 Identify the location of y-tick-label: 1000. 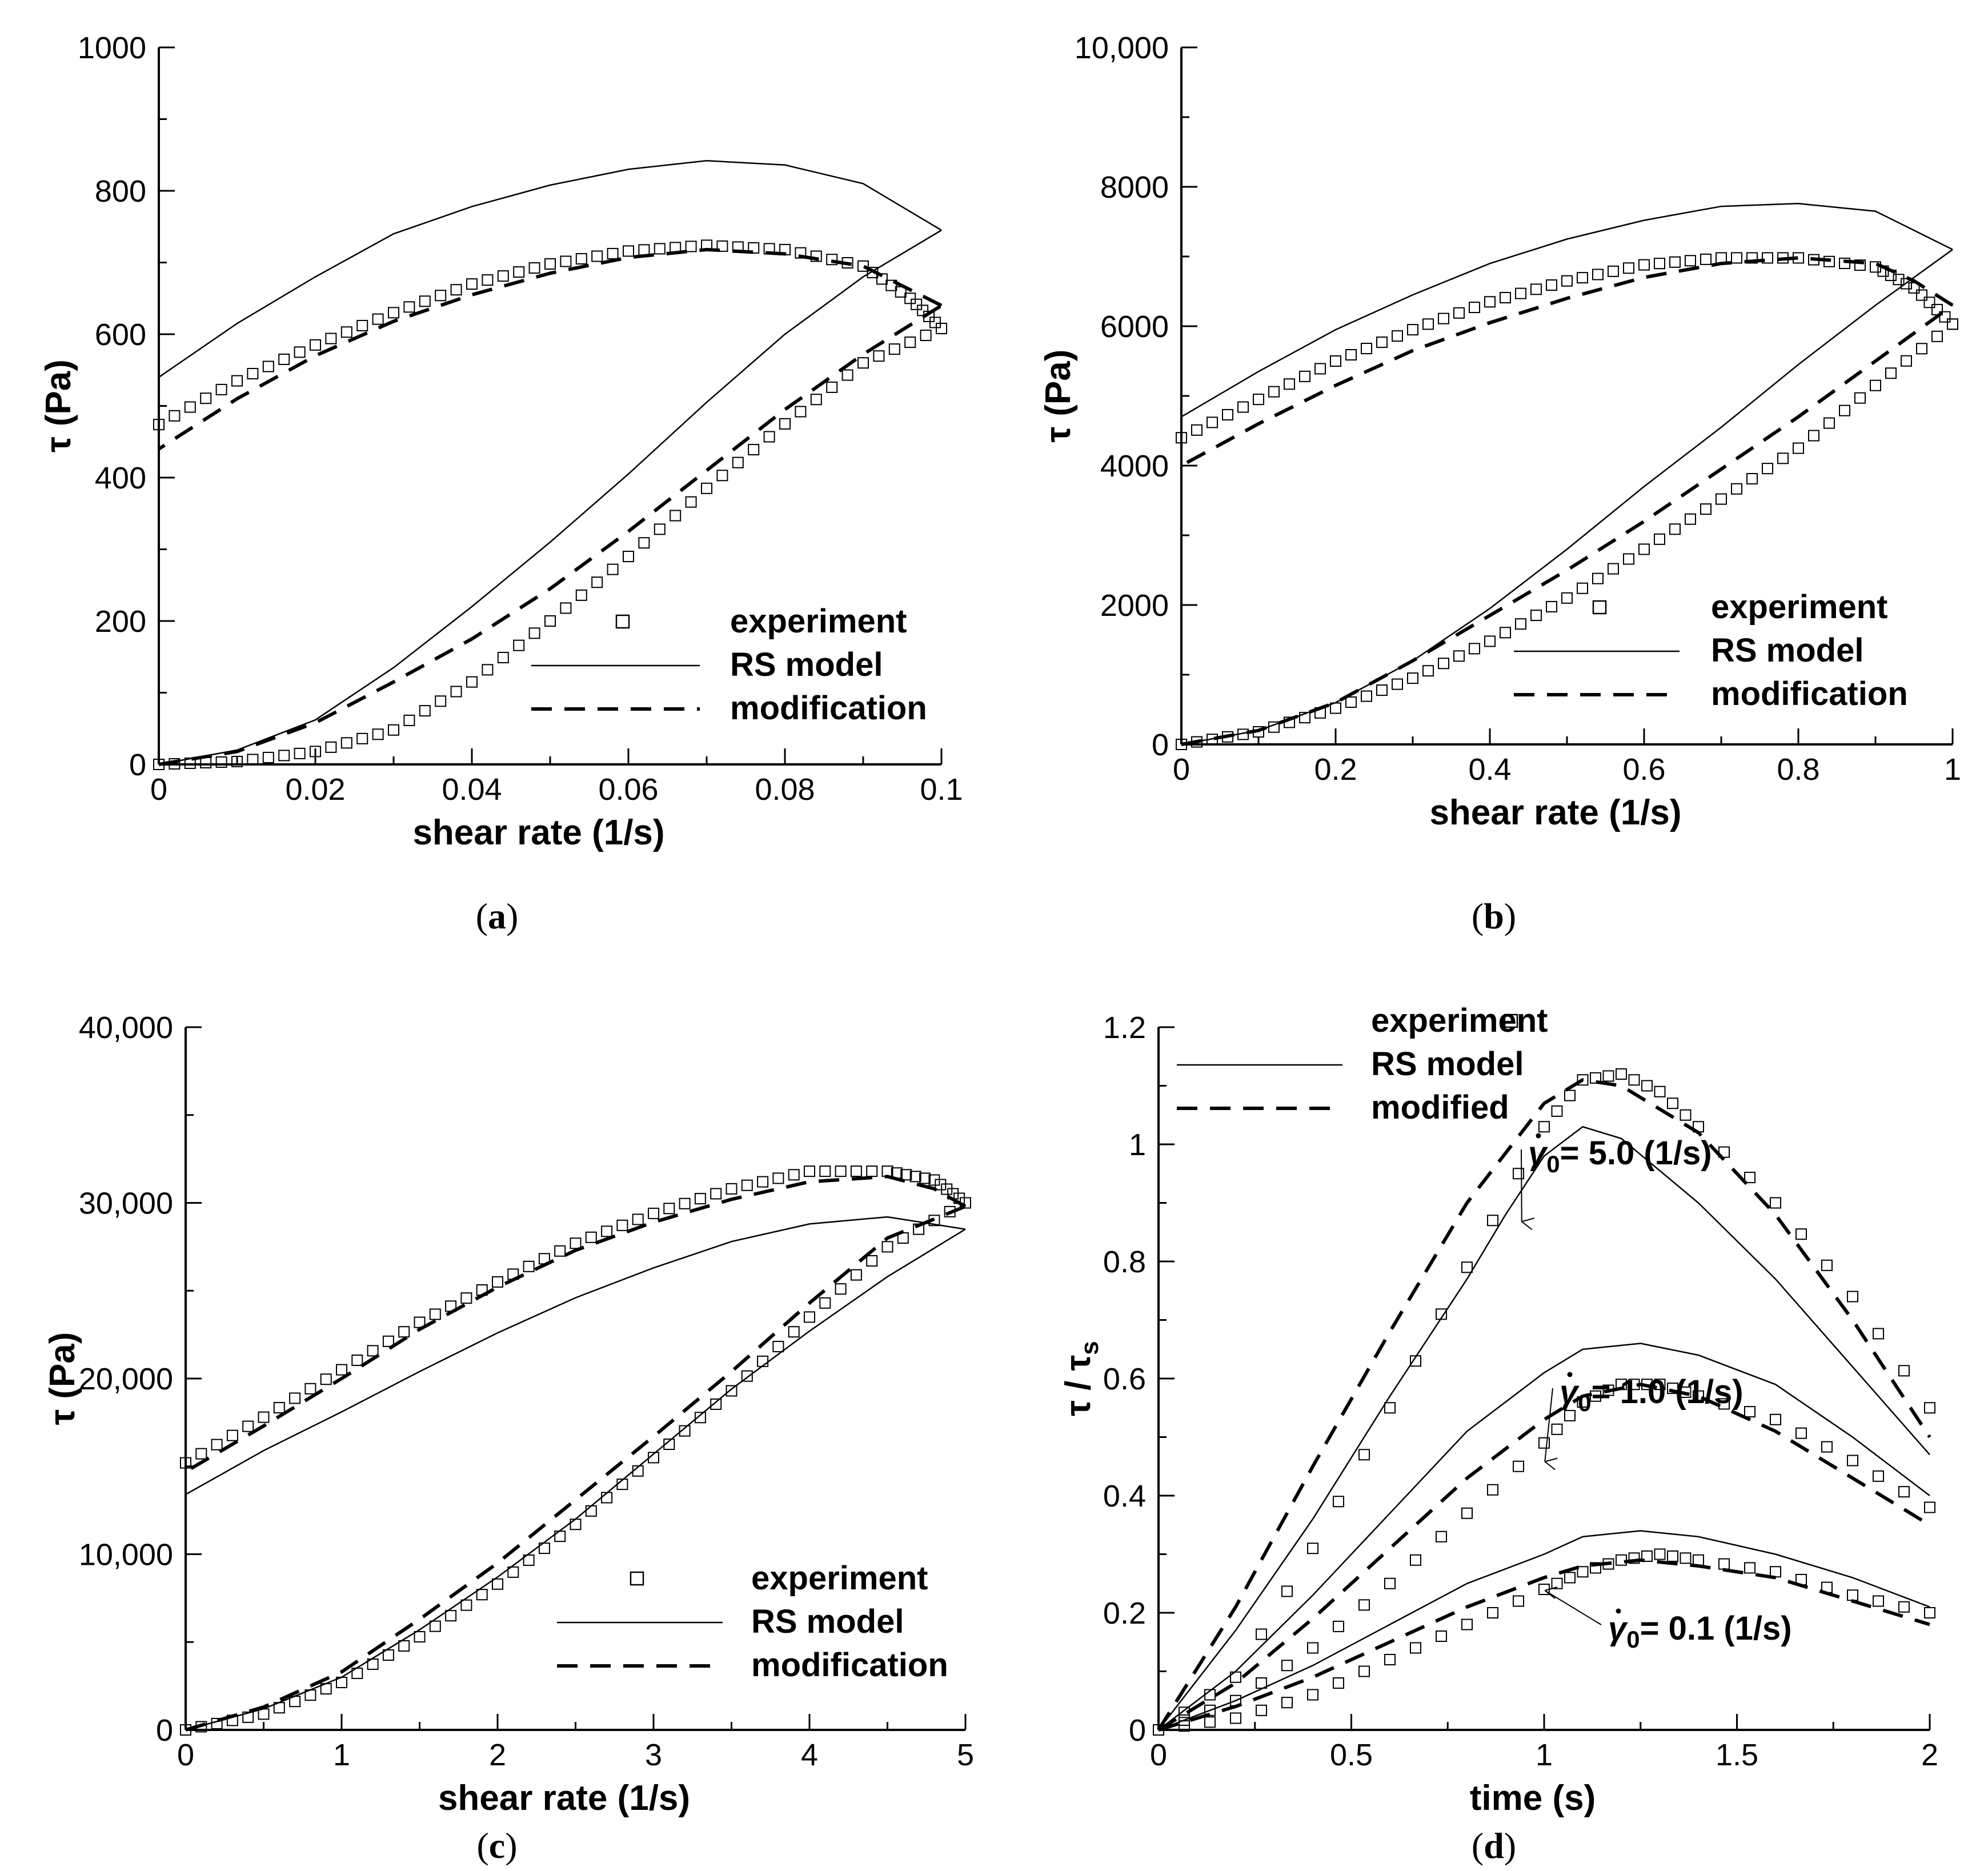
(112, 48).